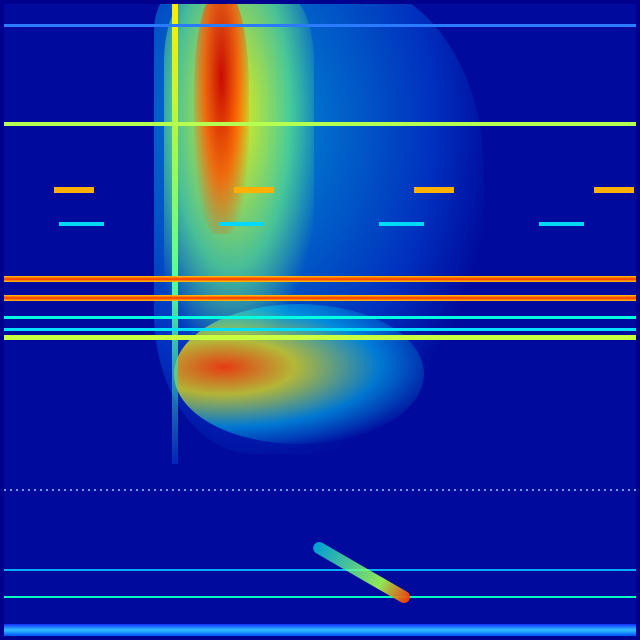 The width and height of the screenshot is (640, 640). I want to click on heatmap-red-core, so click(221, 119).